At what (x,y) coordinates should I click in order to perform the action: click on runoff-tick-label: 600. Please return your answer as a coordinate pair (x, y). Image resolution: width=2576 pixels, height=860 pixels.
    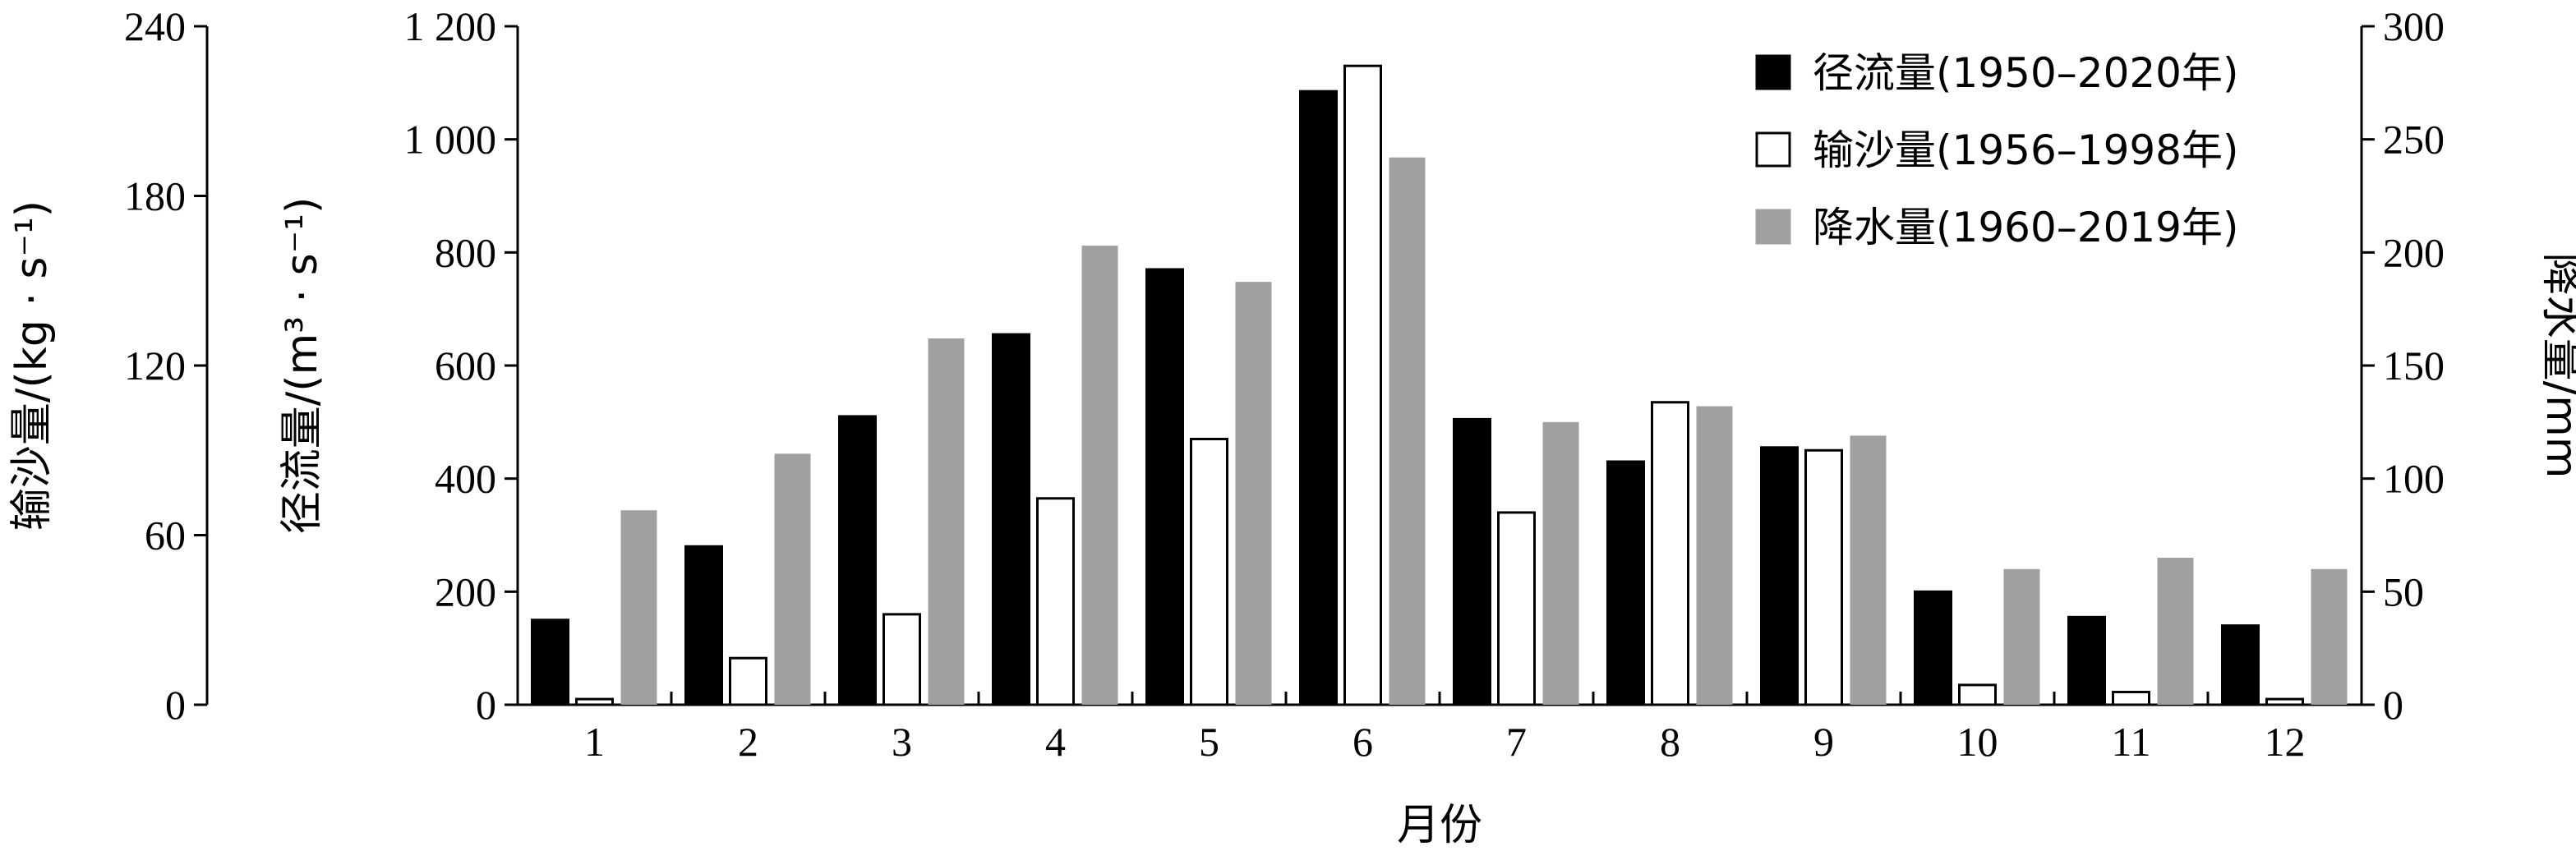
    Looking at the image, I should click on (465, 366).